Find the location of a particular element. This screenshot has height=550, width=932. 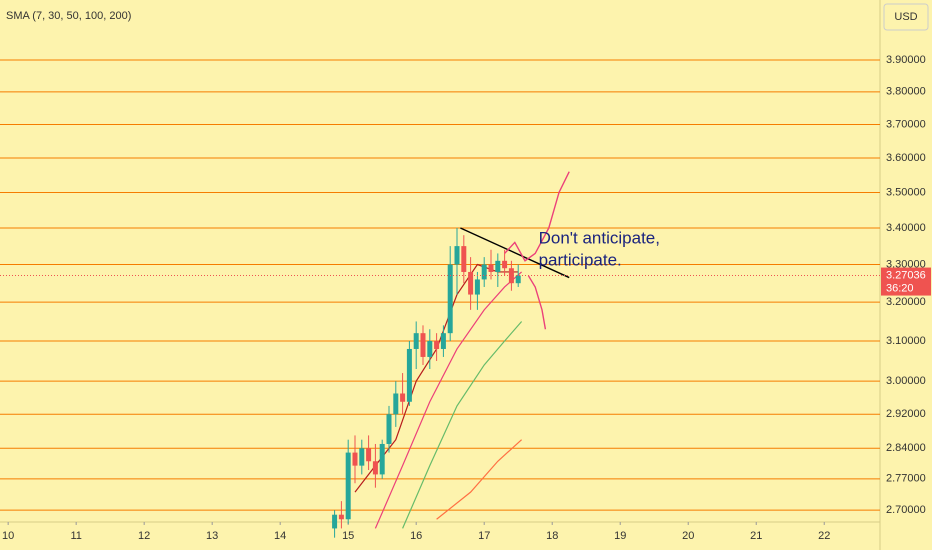

y-tick-label: 3.80000 is located at coordinates (906, 92).